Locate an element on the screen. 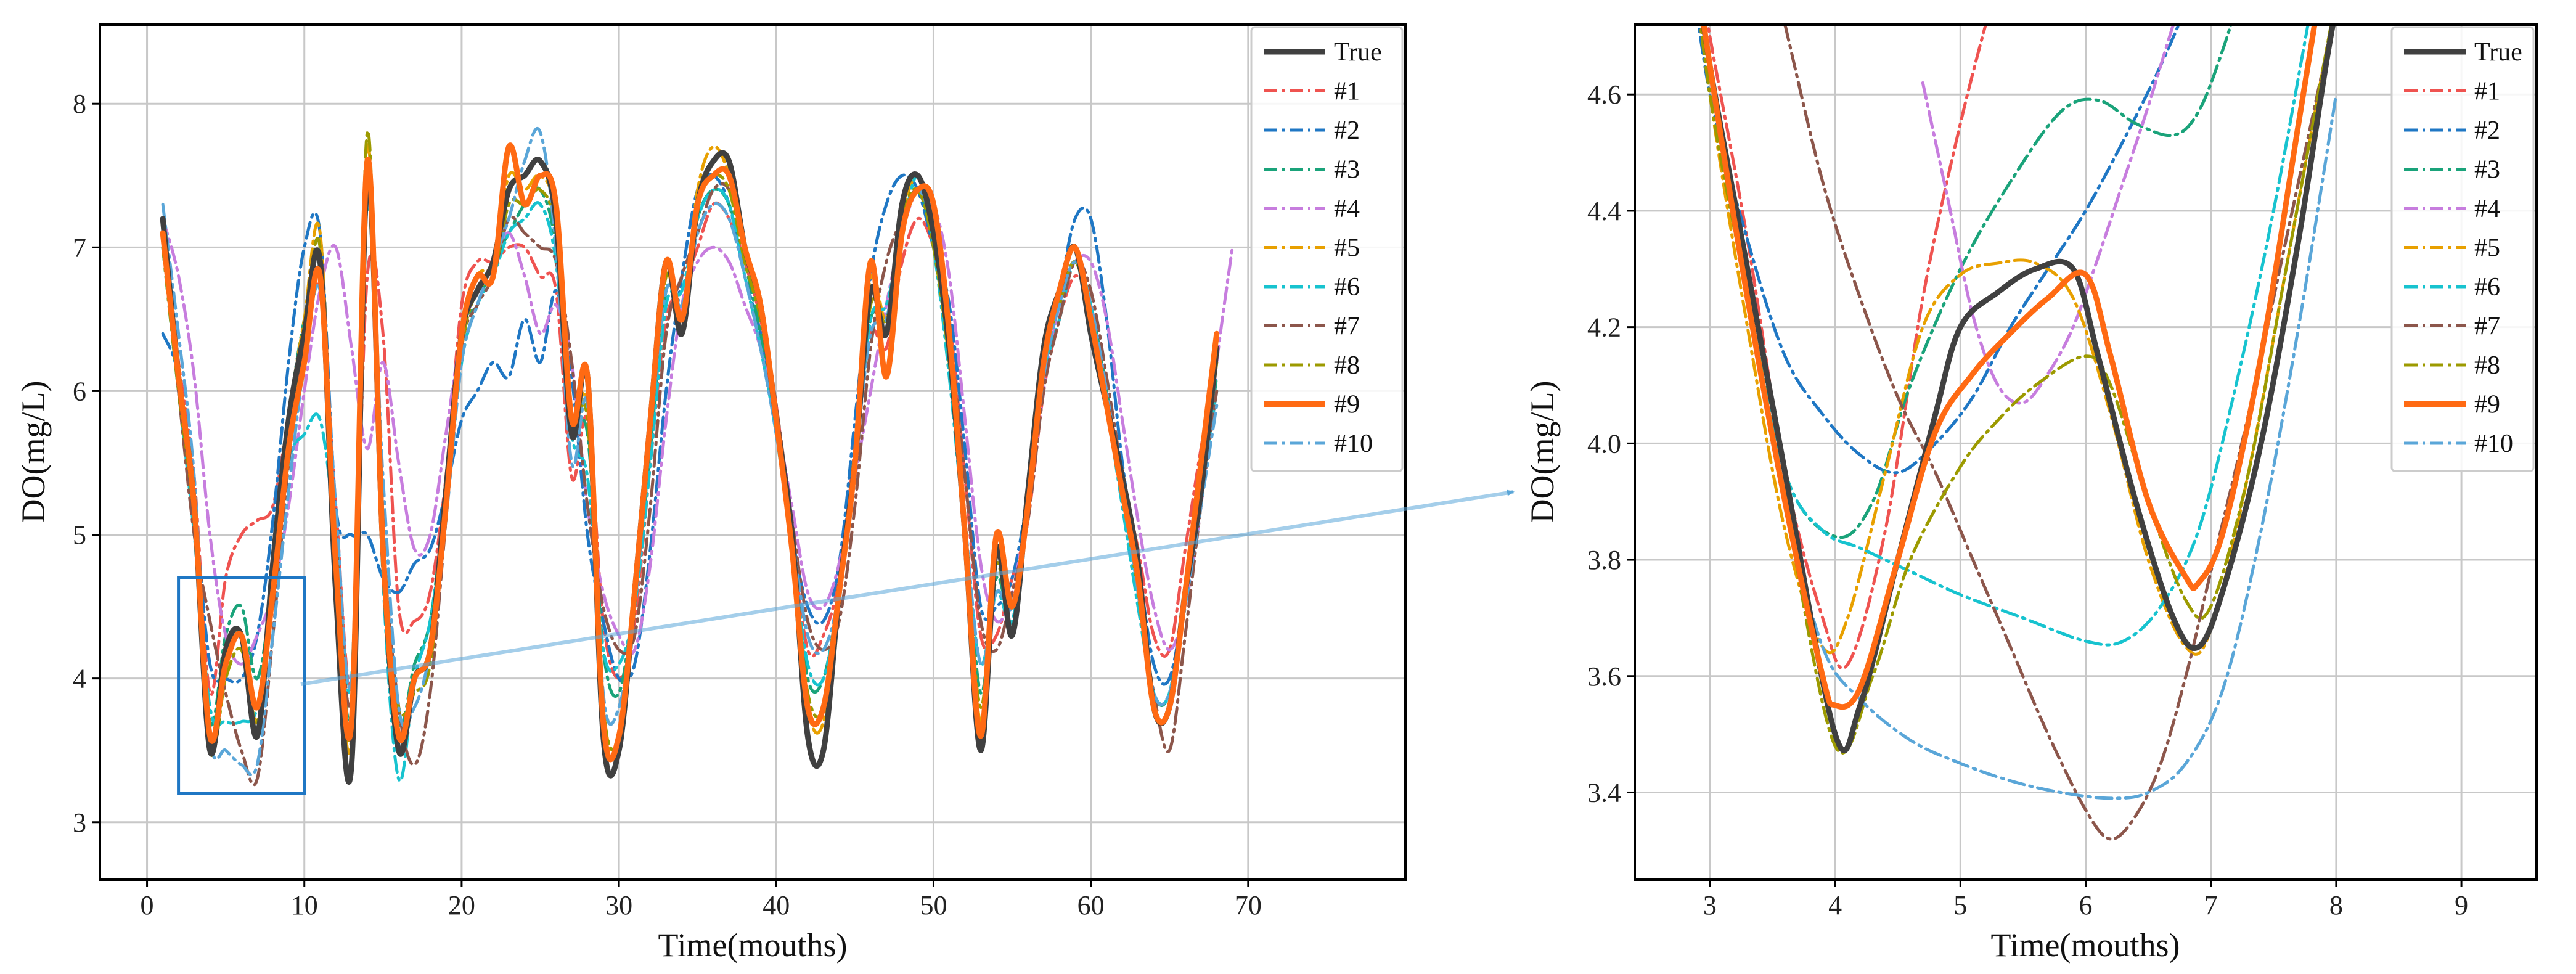 The width and height of the screenshot is (2576, 974). y-tick-label: 6 is located at coordinates (79, 391).